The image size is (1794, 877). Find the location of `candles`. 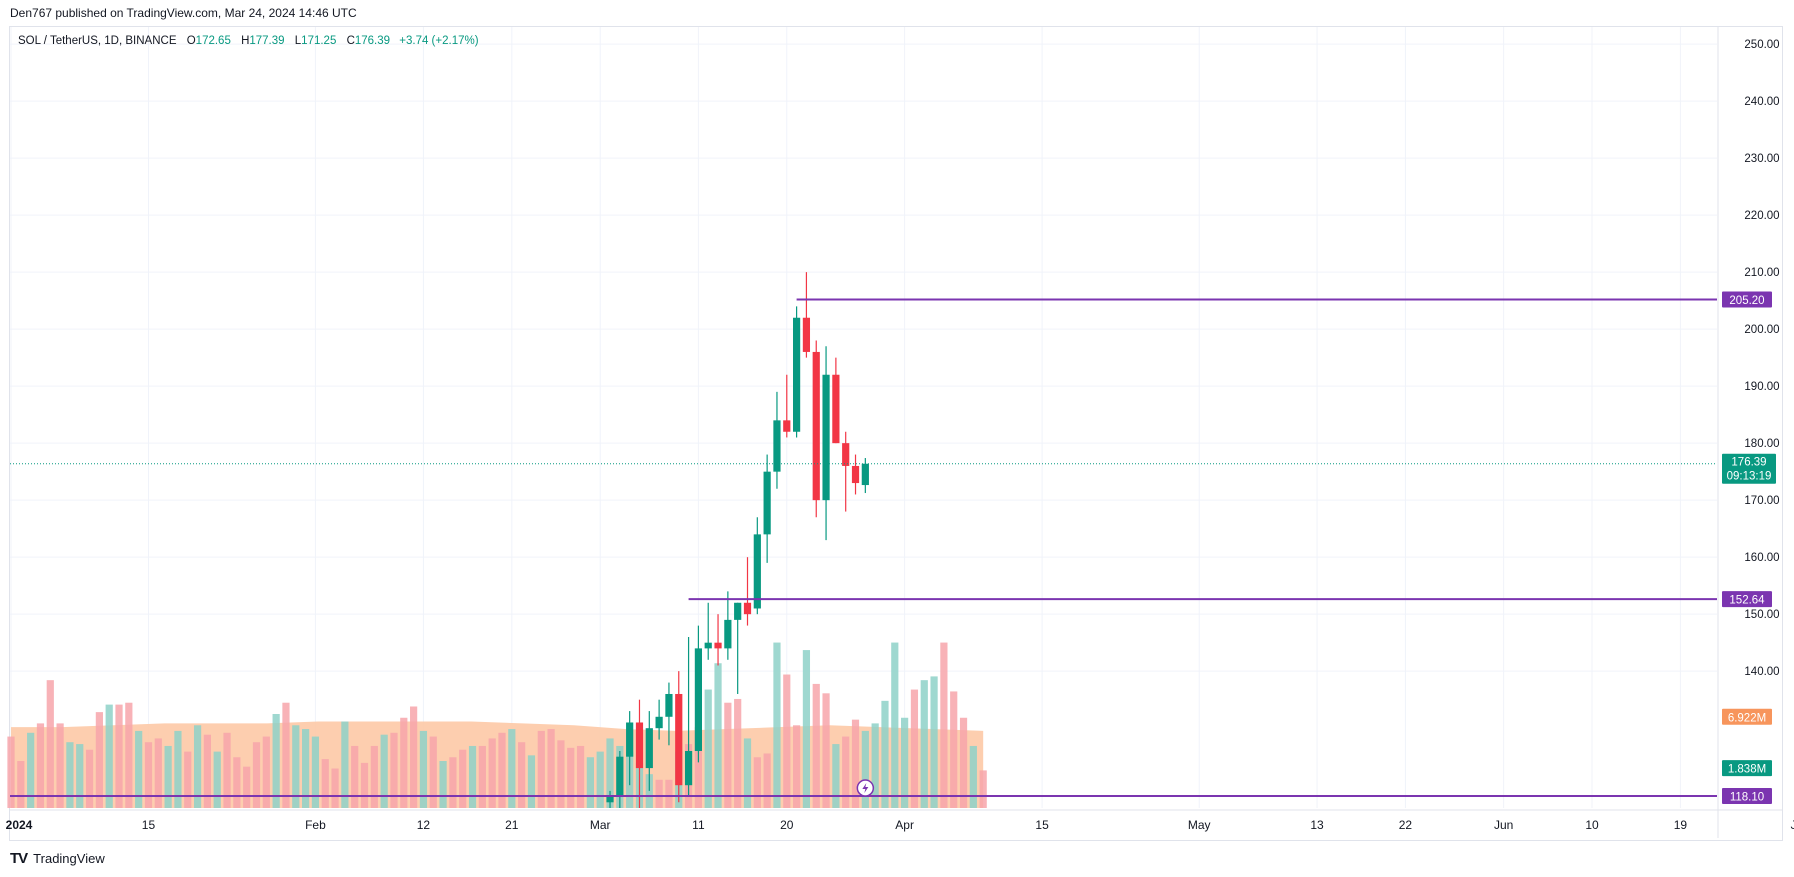

candles is located at coordinates (737, 540).